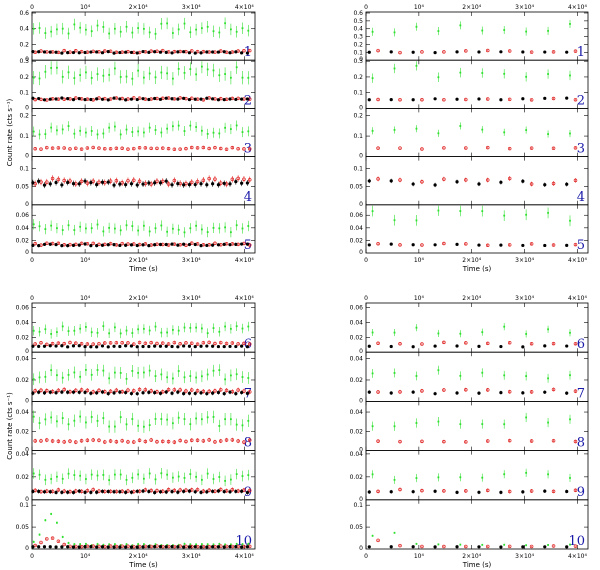  I want to click on y-tick-label: 0.06, so click(357, 308).